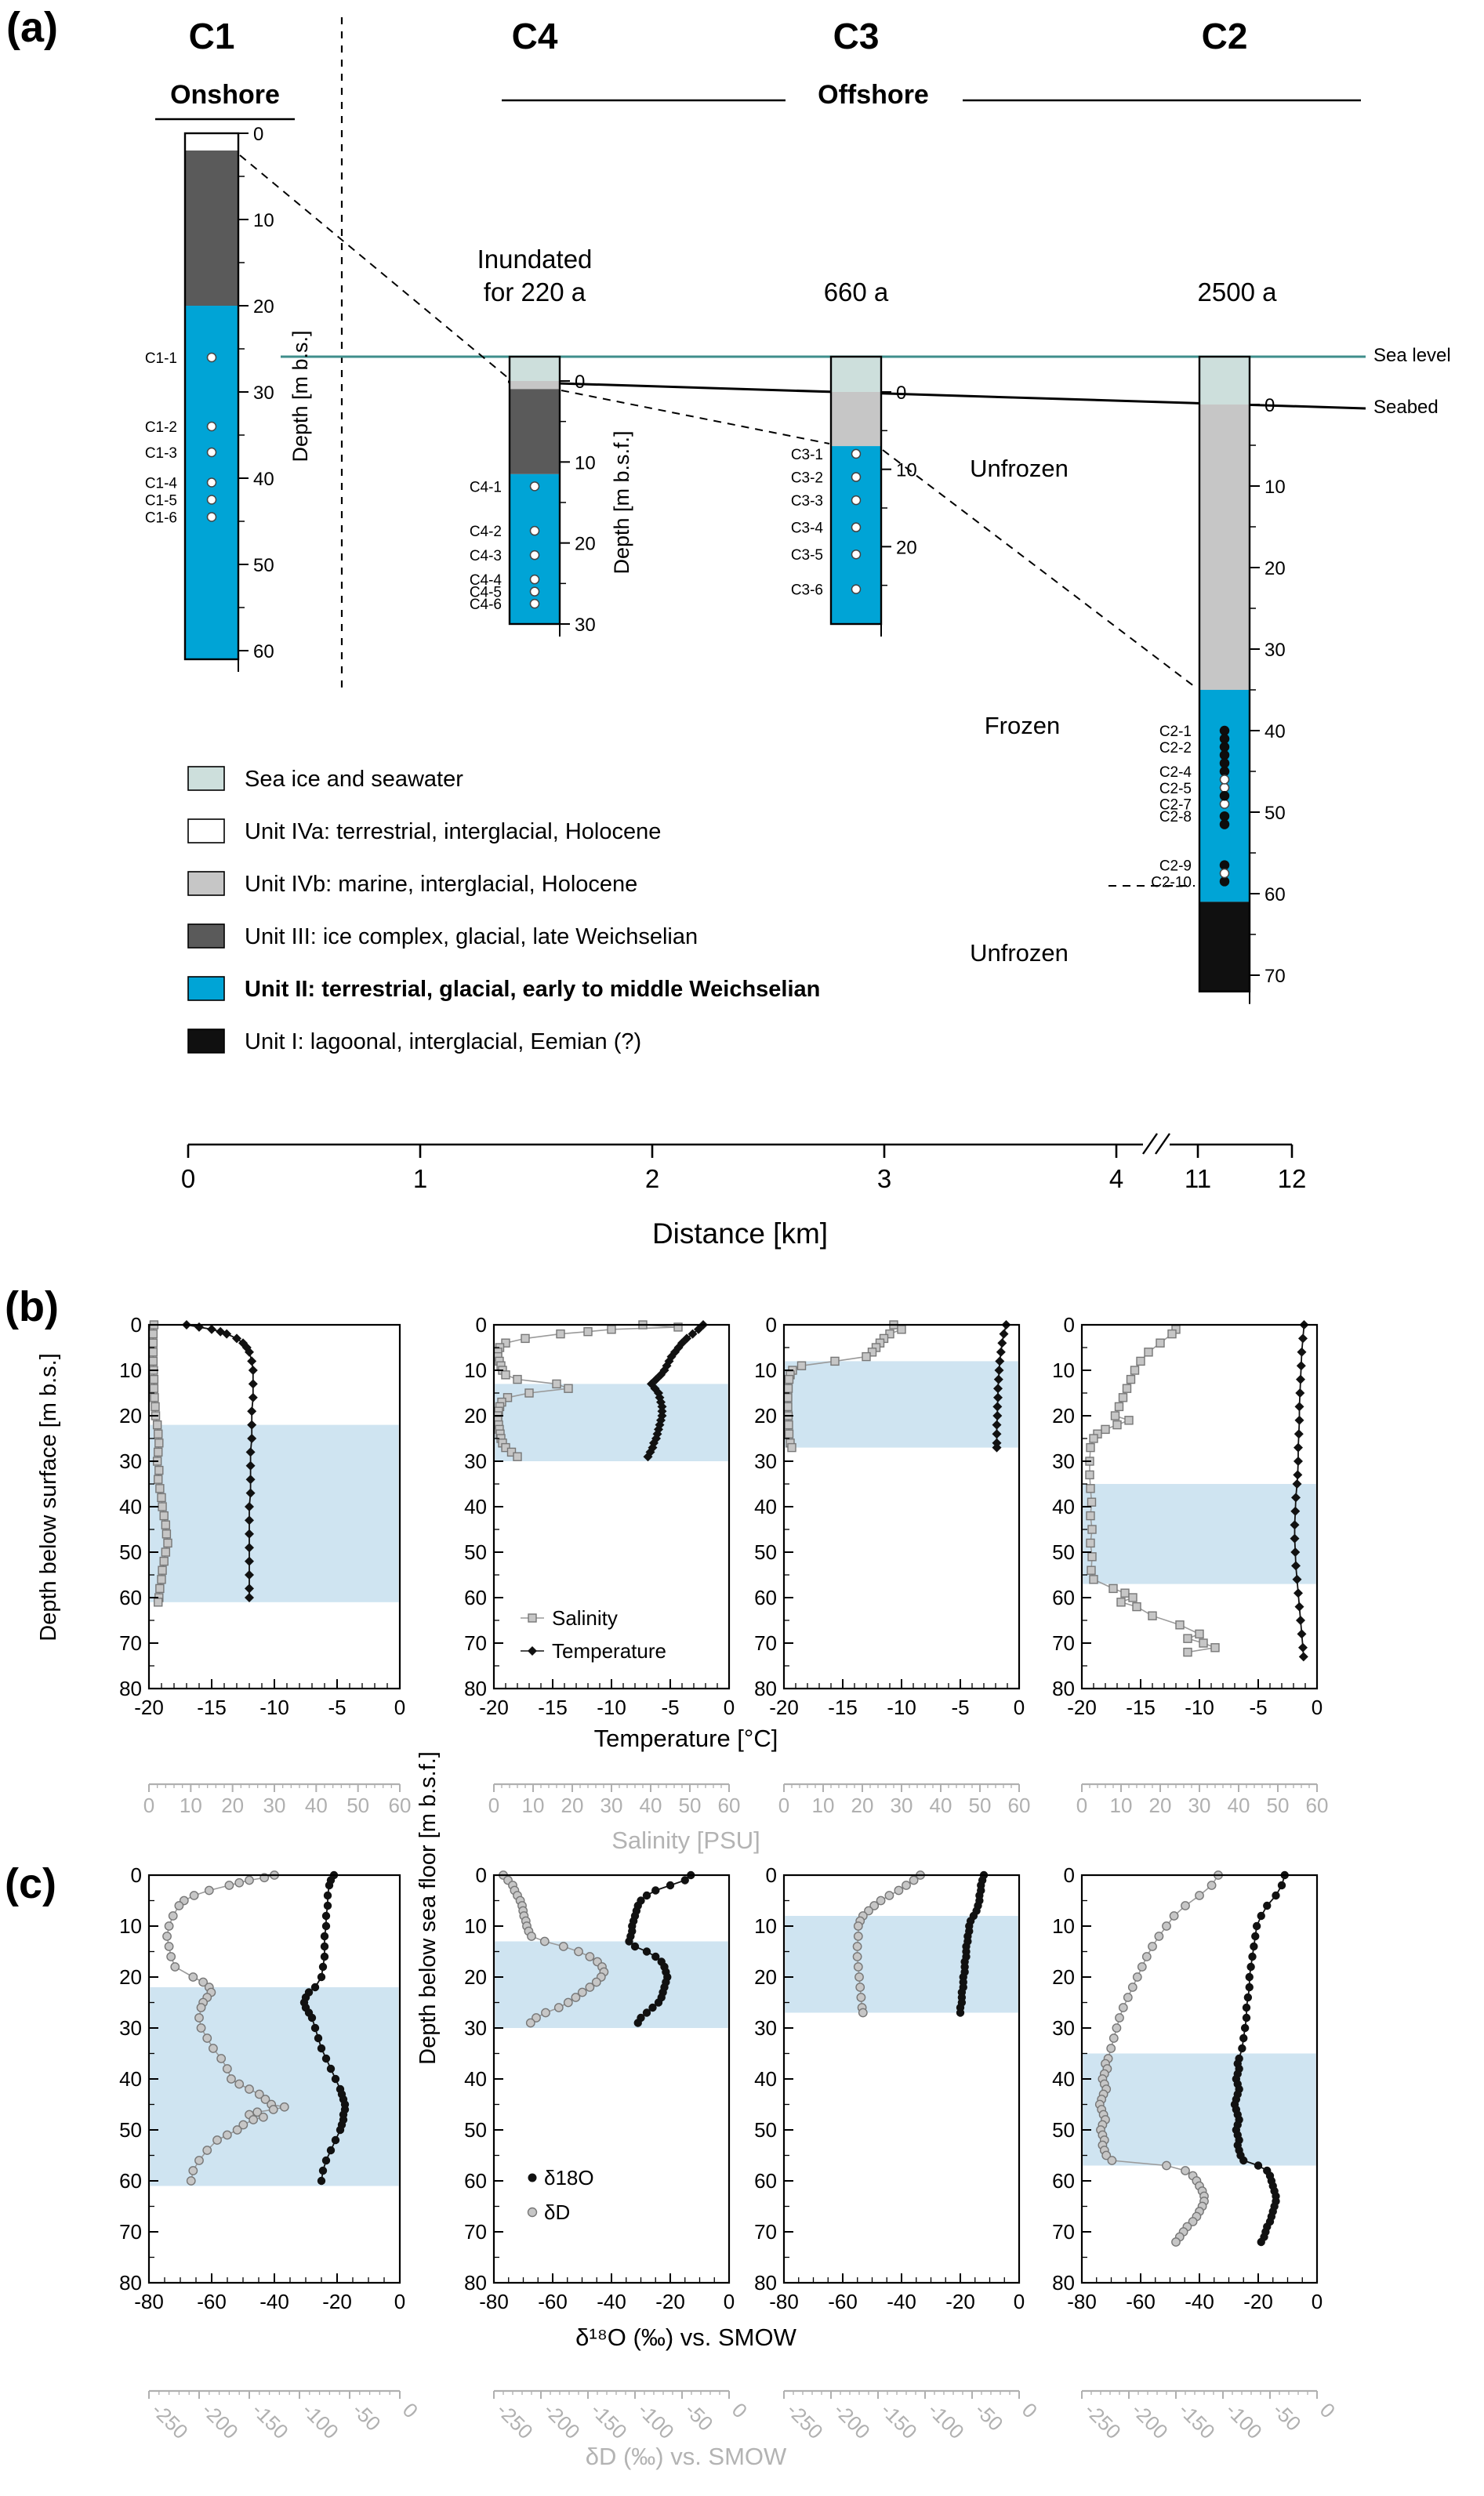  Describe the element at coordinates (1225, 36) in the screenshot. I see `core-title: C2` at that location.